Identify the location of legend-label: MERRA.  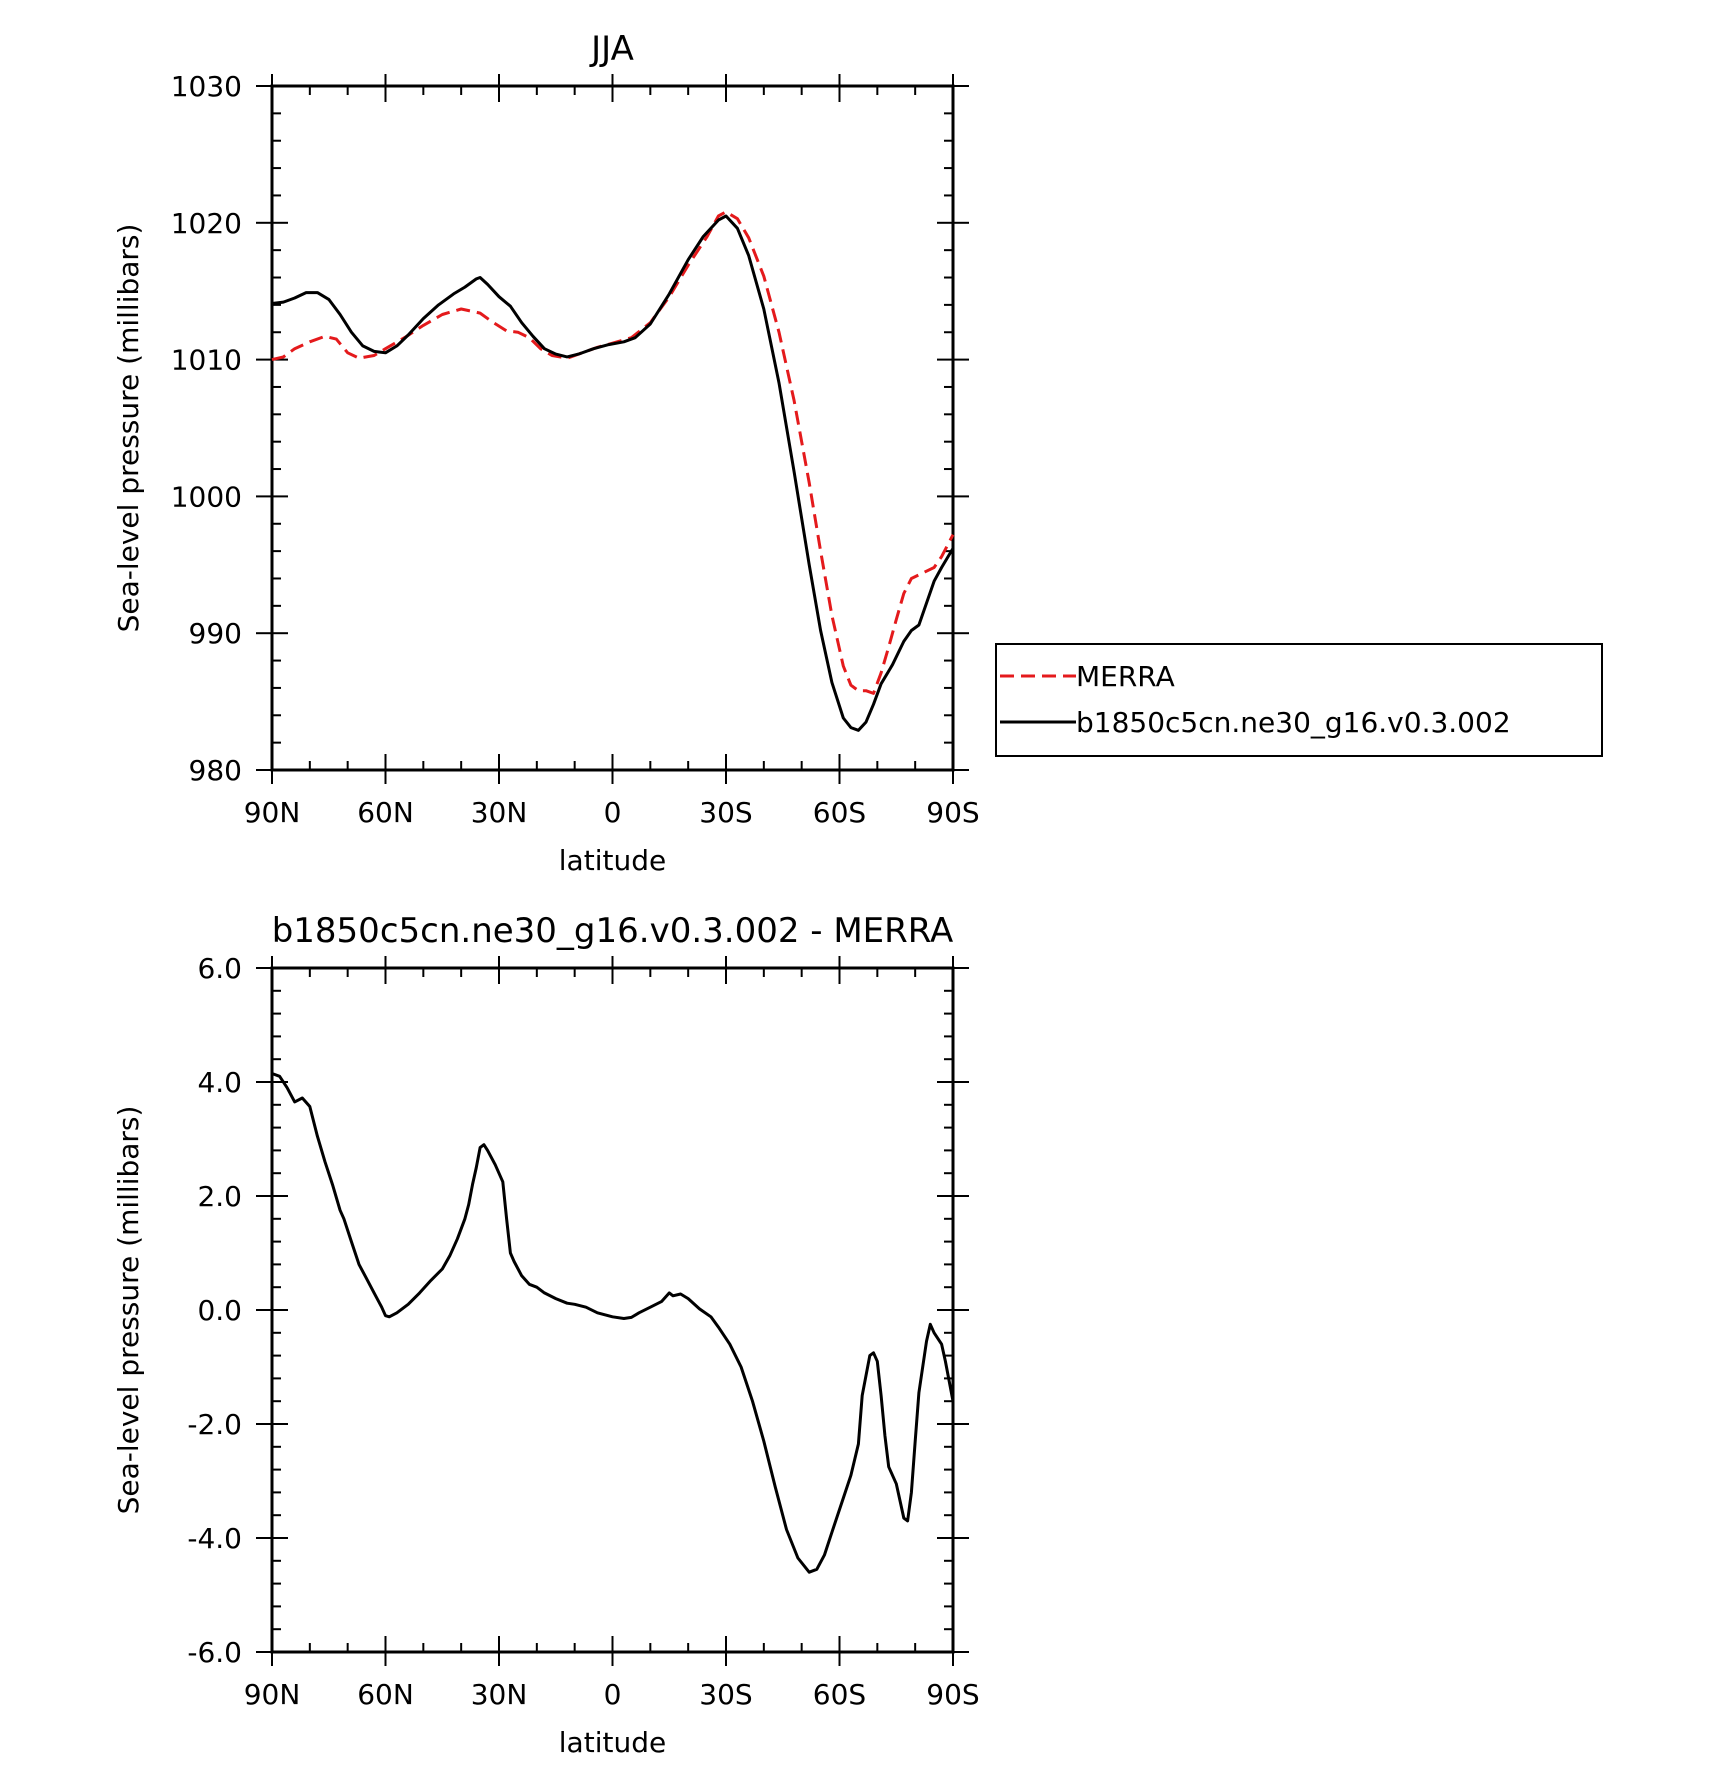
(1125, 676).